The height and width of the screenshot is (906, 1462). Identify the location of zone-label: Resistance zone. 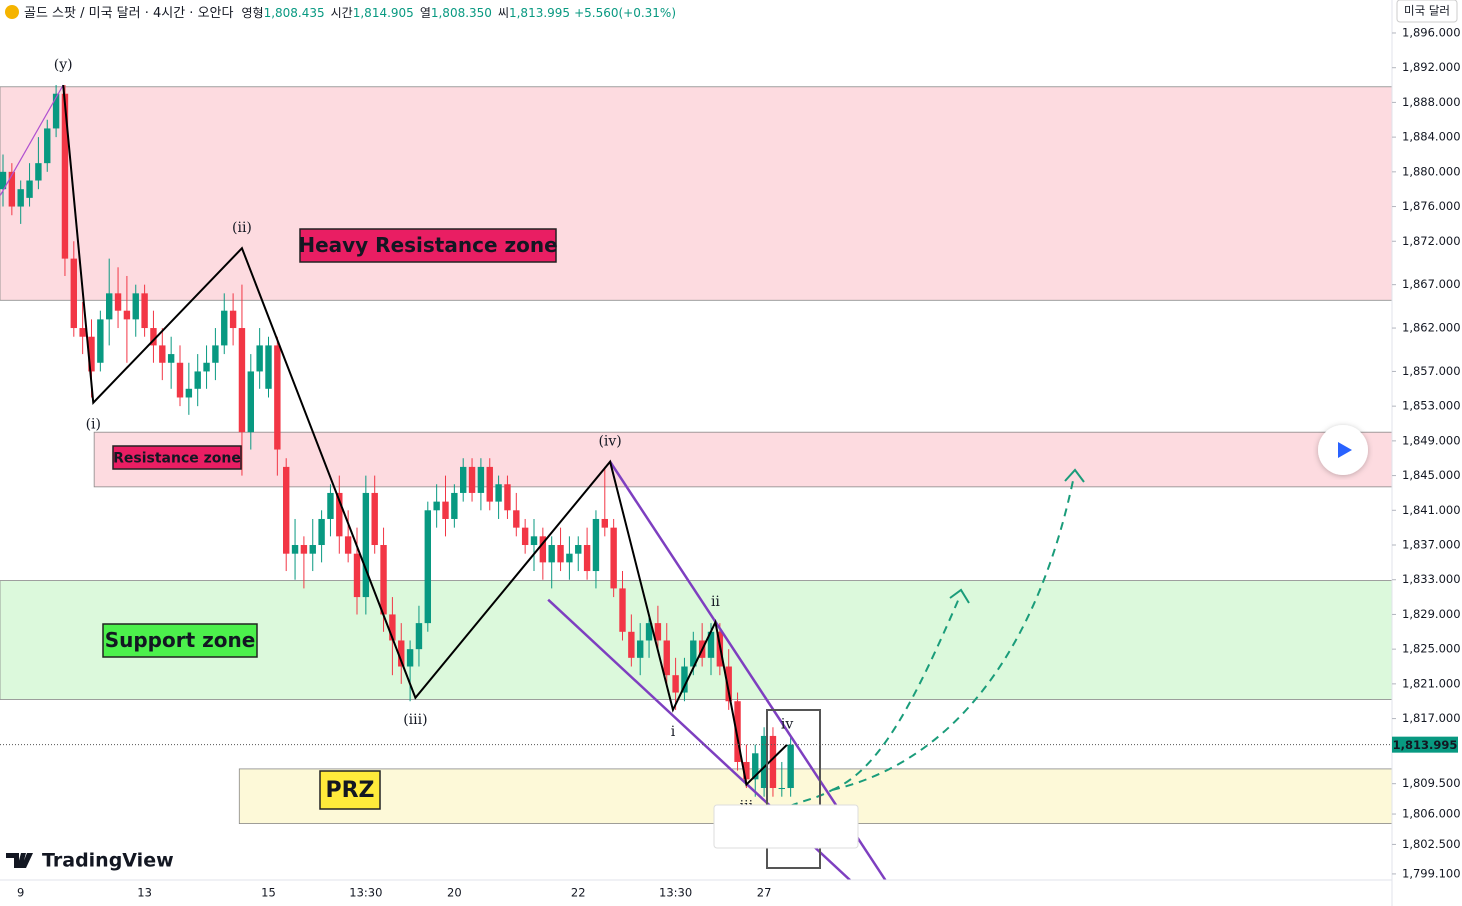
(177, 459).